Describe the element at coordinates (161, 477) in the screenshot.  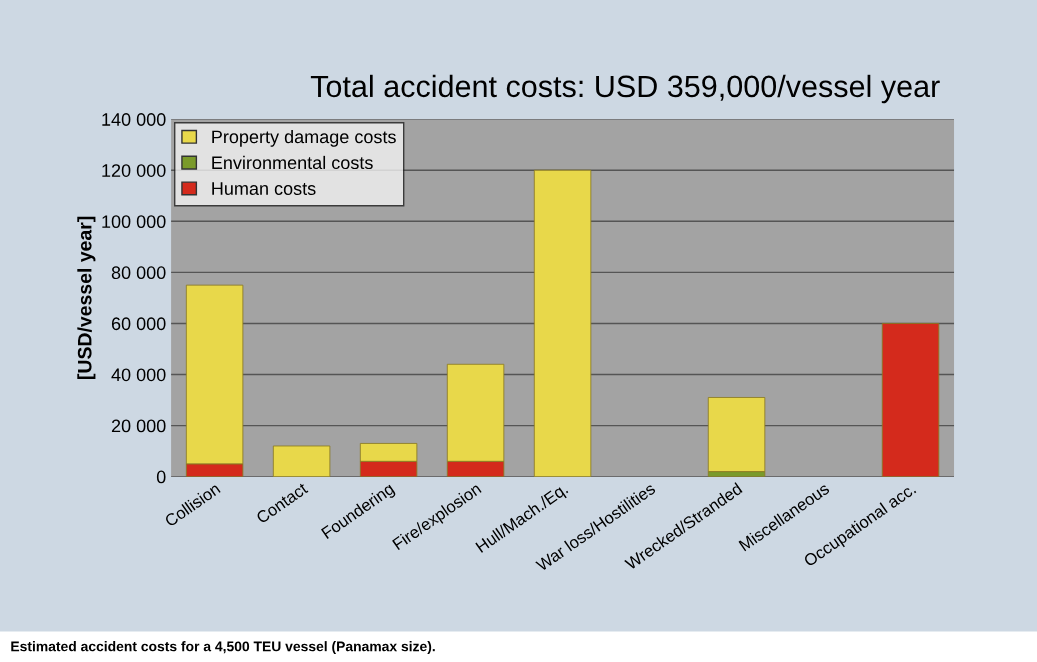
I see `y-tick-label: 0` at that location.